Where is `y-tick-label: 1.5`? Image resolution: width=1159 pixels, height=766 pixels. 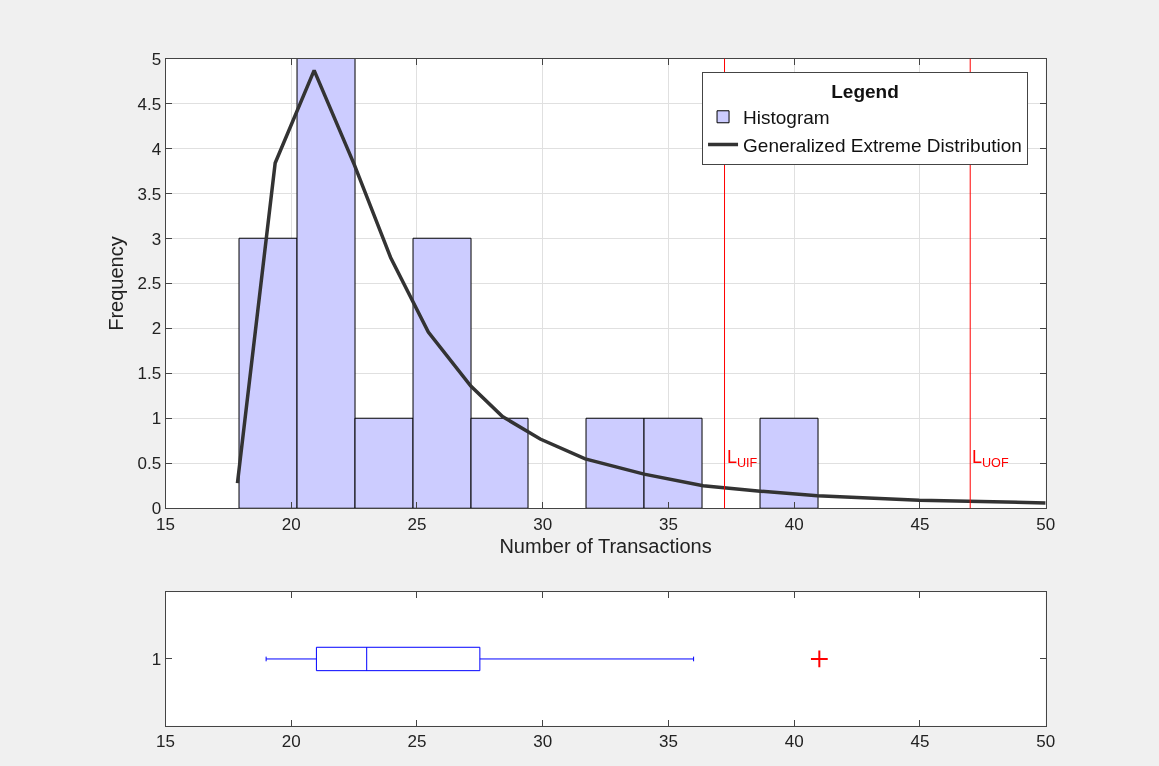
y-tick-label: 1.5 is located at coordinates (149, 374).